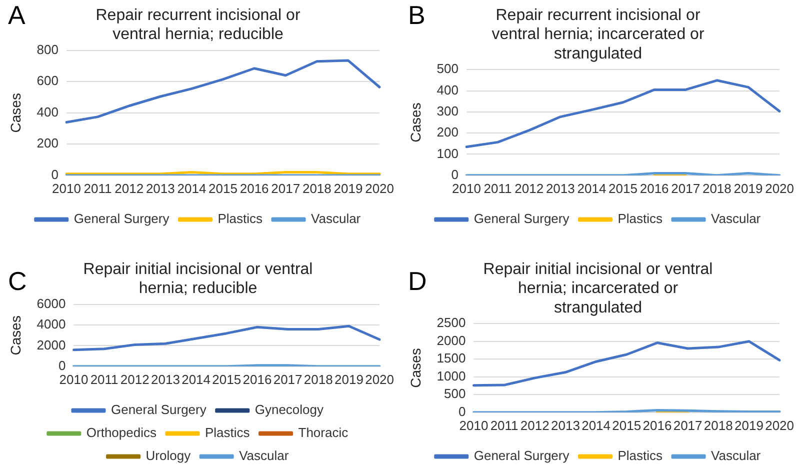 This screenshot has height=473, width=800. What do you see at coordinates (47, 80) in the screenshot?
I see `y-tick-label: 600` at bounding box center [47, 80].